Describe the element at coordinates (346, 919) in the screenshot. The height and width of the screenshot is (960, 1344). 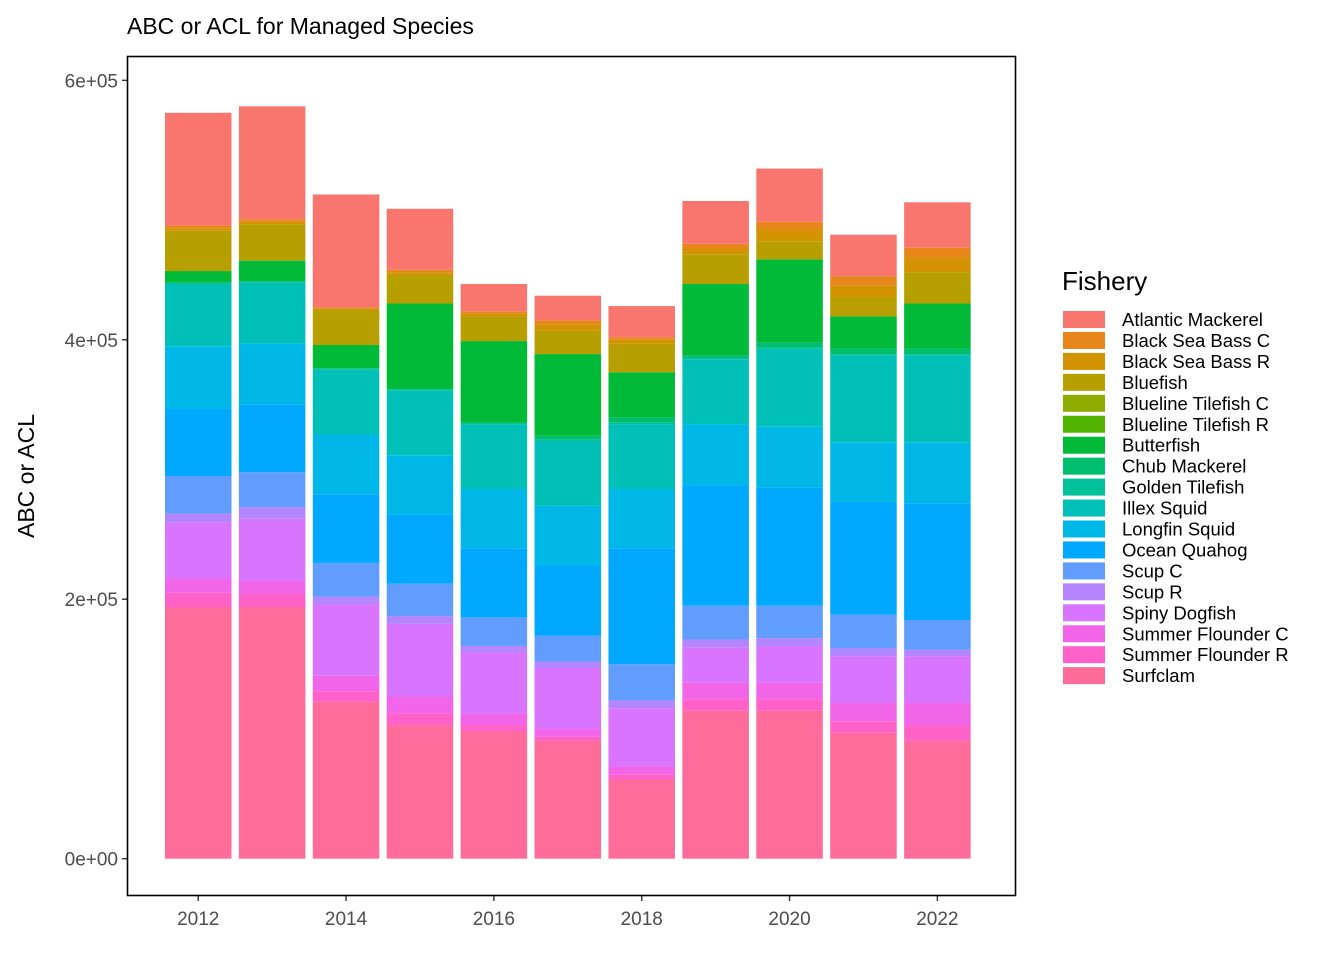
I see `x-tick-label: 2014` at that location.